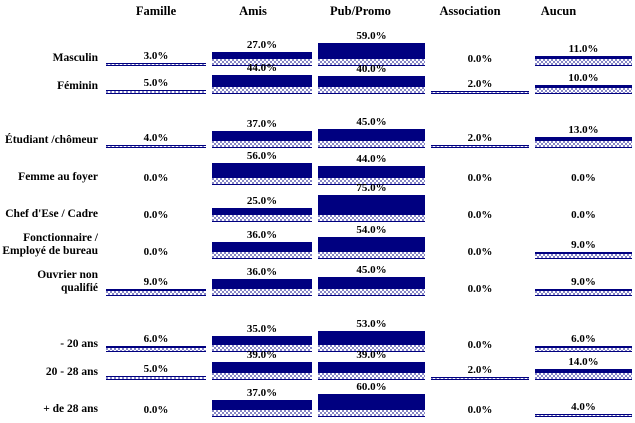 This screenshot has height=423, width=635. I want to click on row-label-ouvrier-non-qualifie: Ouvrier non qualifié, so click(67, 281).